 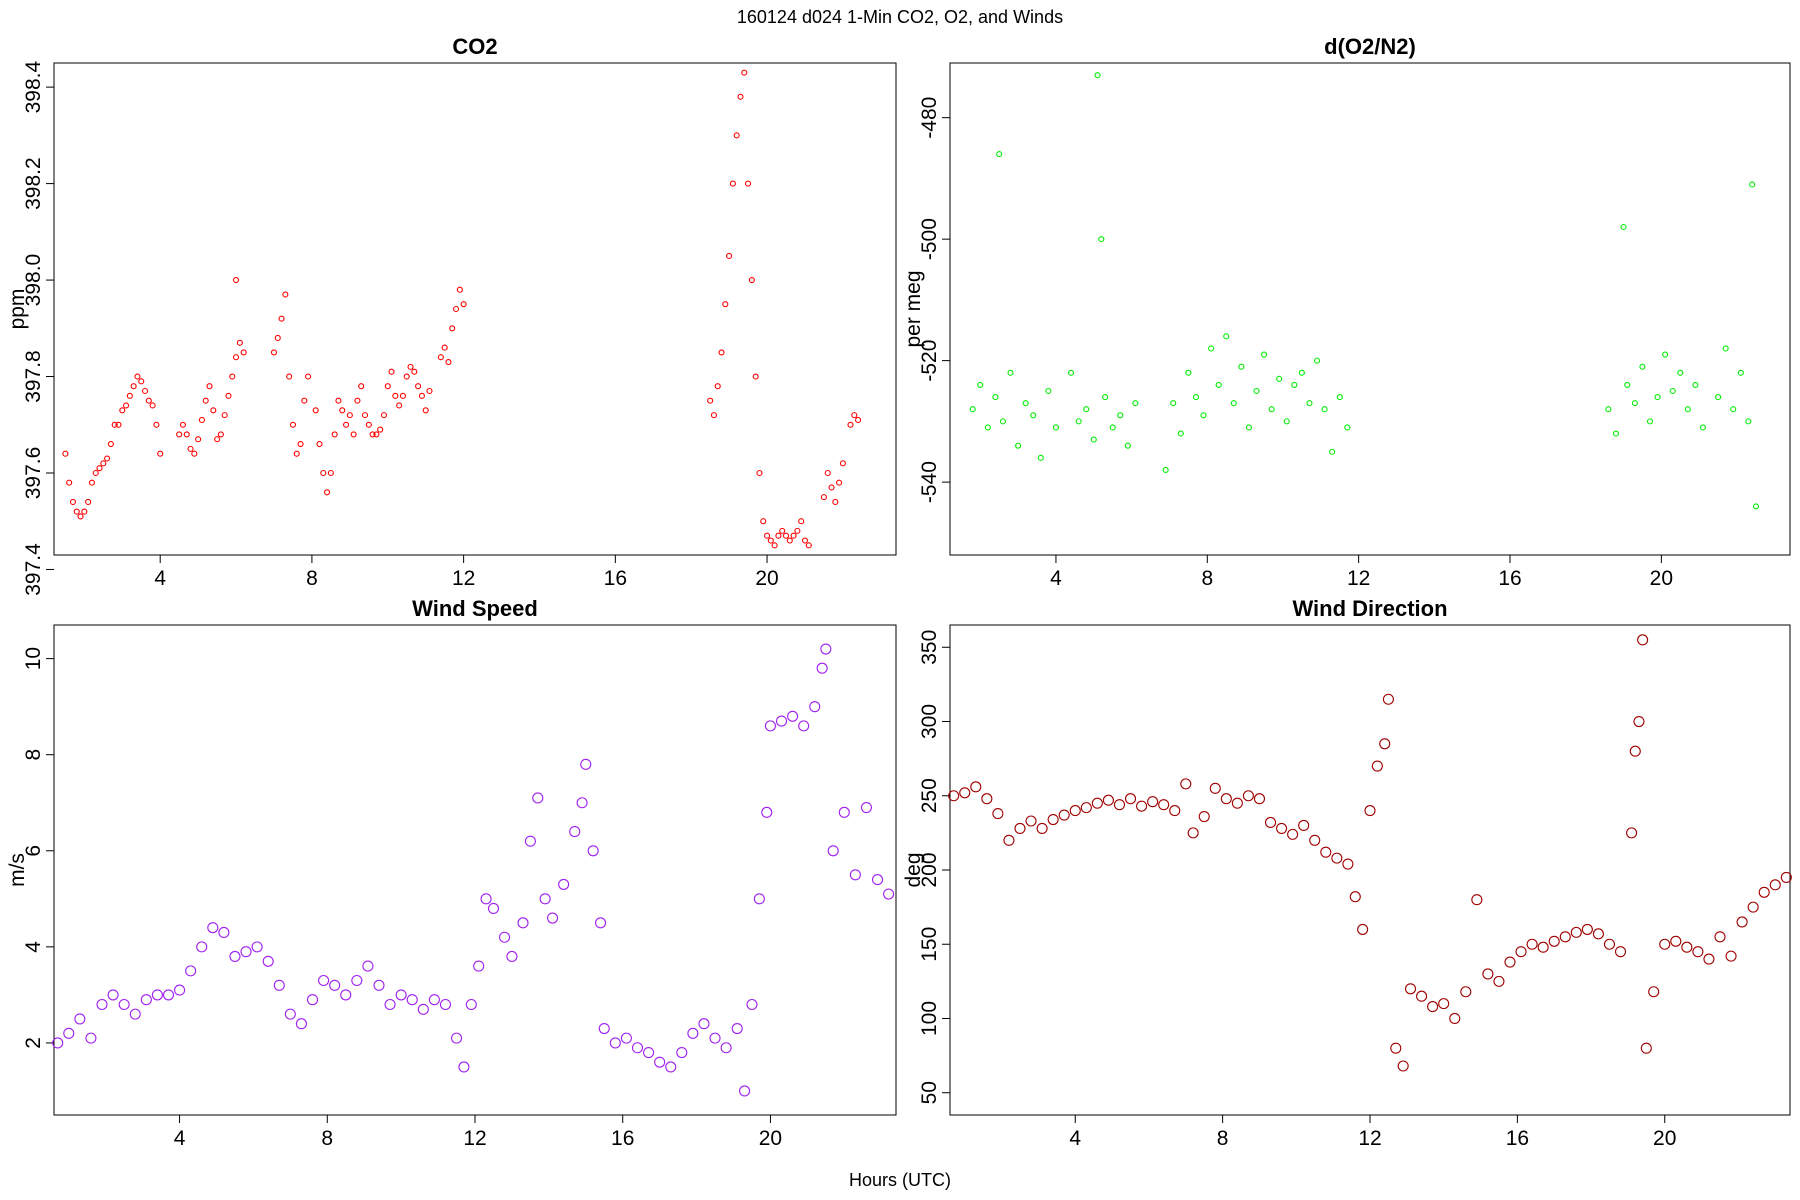 I want to click on y-axis-label: per meg, so click(x=913, y=308).